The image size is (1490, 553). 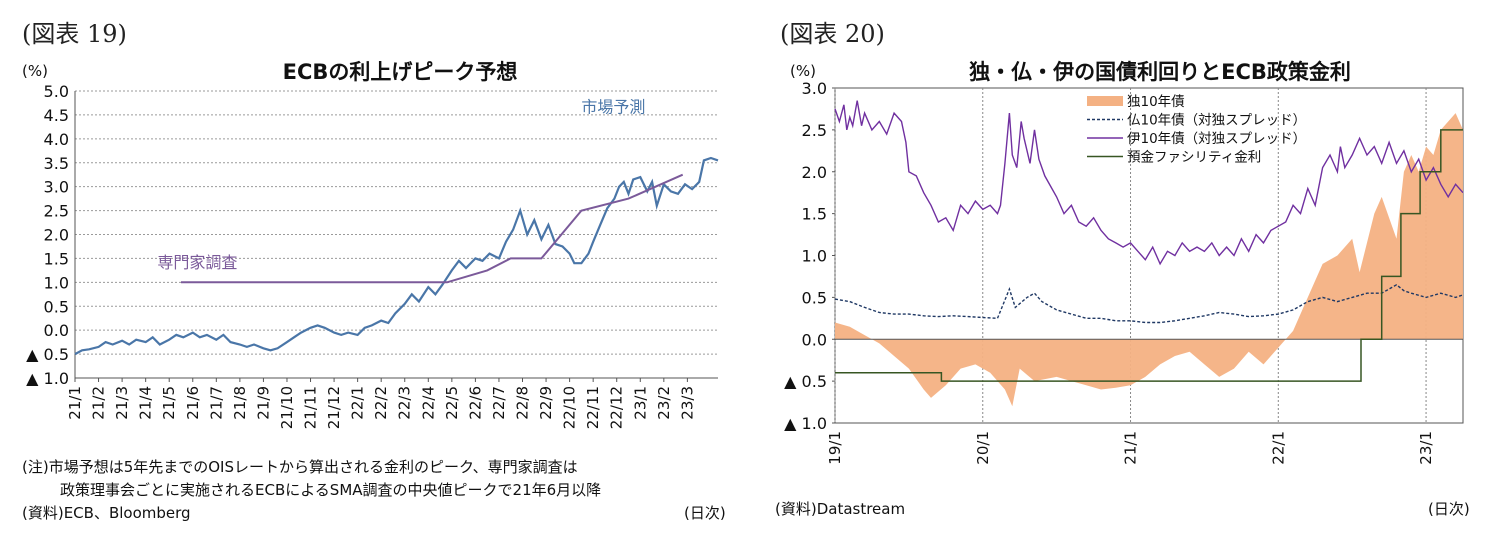 I want to click on fig19-xtick-label: 22/1, so click(x=358, y=403).